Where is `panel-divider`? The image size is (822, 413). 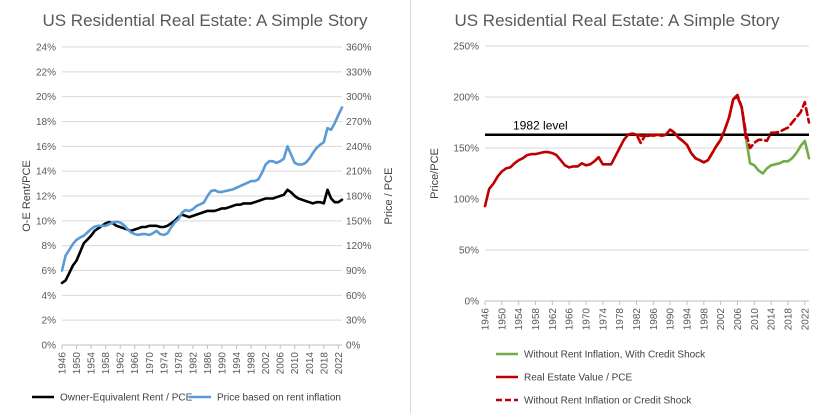
panel-divider is located at coordinates (410, 206).